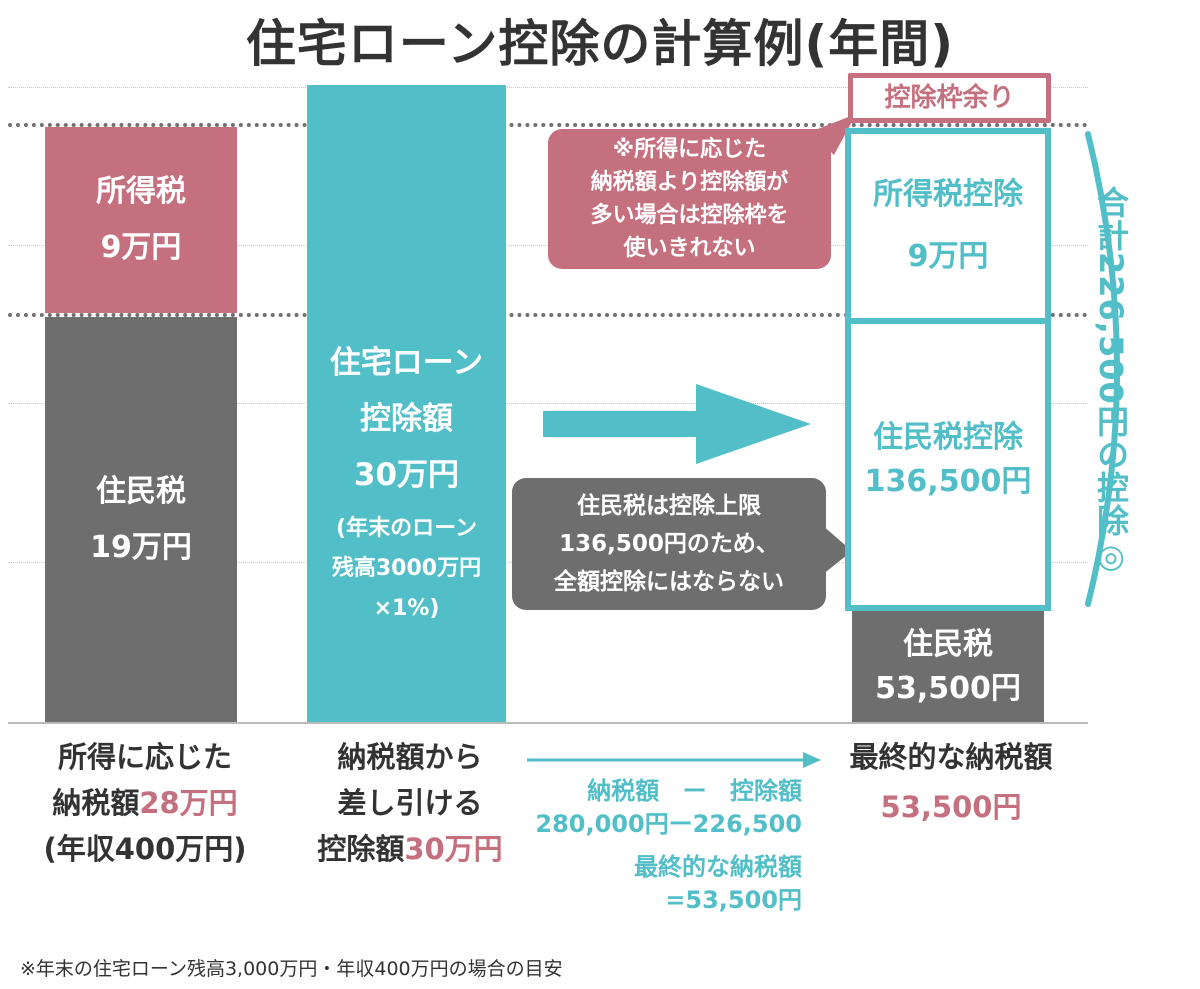  Describe the element at coordinates (623, 791) in the screenshot. I see `calc-tax-label: 納税額` at that location.